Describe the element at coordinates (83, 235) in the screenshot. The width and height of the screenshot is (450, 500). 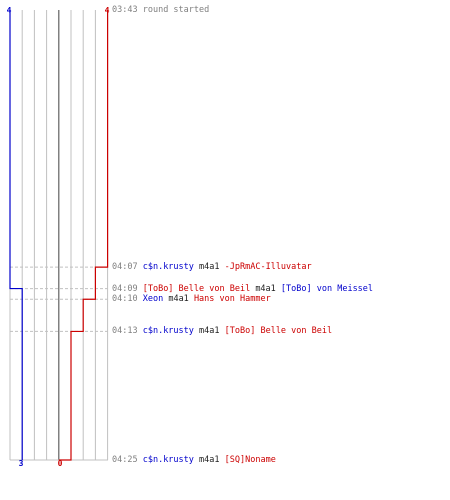
I see `red-team-alive-line` at that location.